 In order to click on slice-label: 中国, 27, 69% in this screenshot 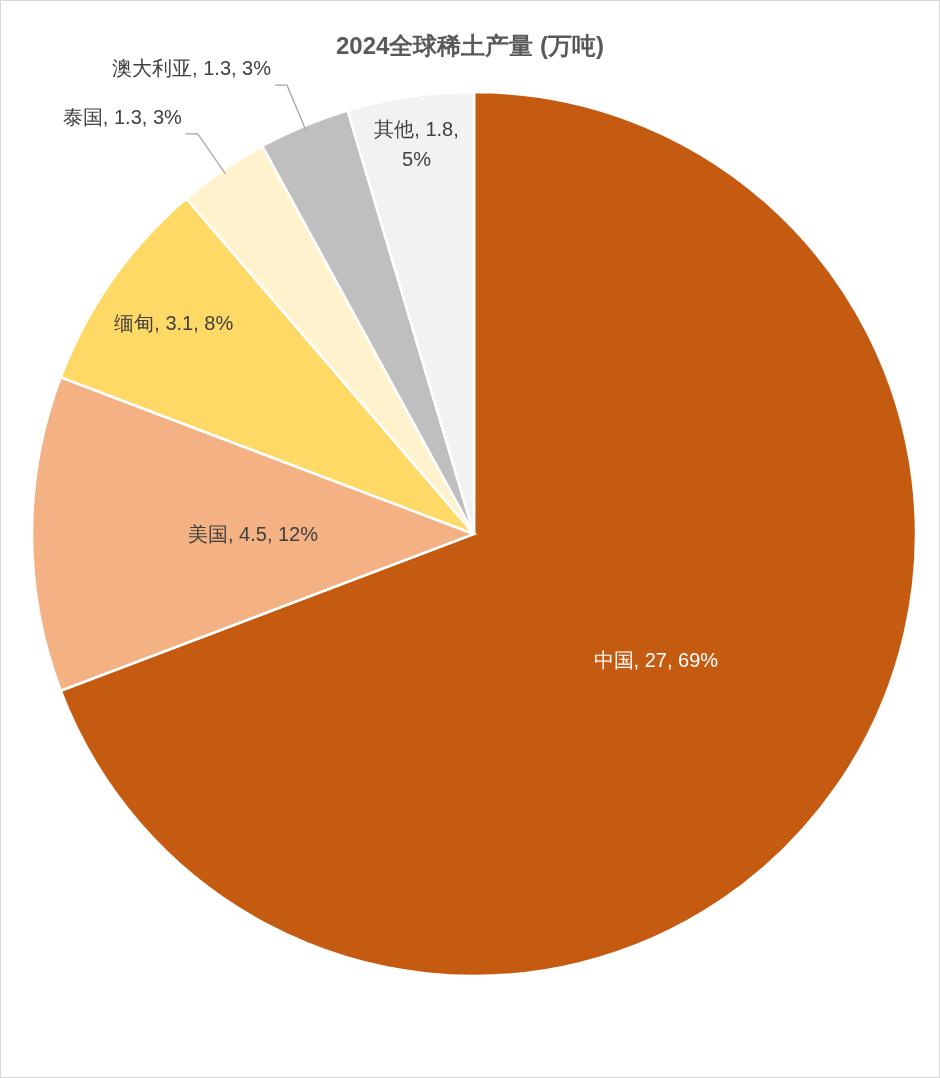, I will do `click(656, 659)`.